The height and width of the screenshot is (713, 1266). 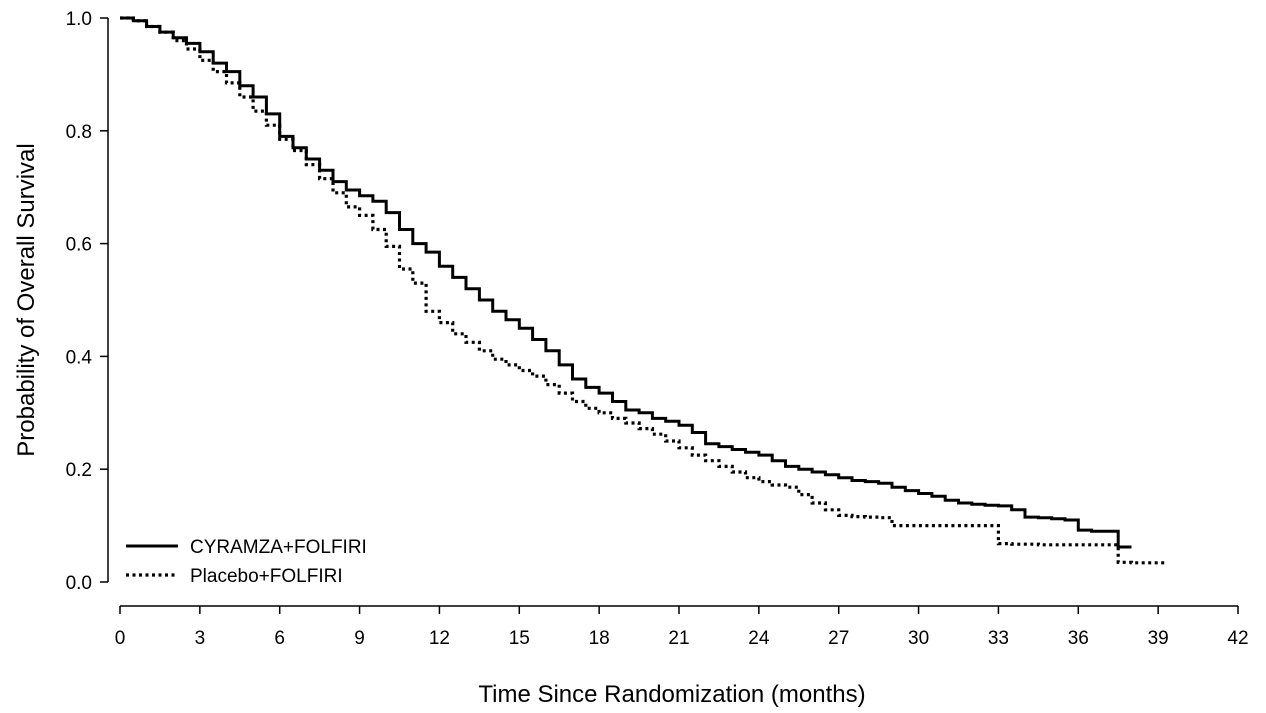 What do you see at coordinates (838, 638) in the screenshot?
I see `x-tick-label: 27` at bounding box center [838, 638].